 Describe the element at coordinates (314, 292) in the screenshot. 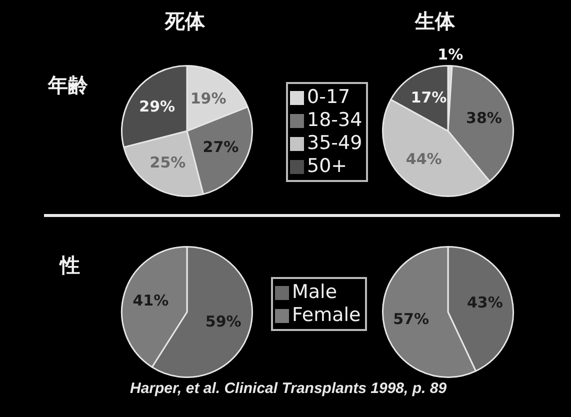

I see `legend-label: Male` at that location.